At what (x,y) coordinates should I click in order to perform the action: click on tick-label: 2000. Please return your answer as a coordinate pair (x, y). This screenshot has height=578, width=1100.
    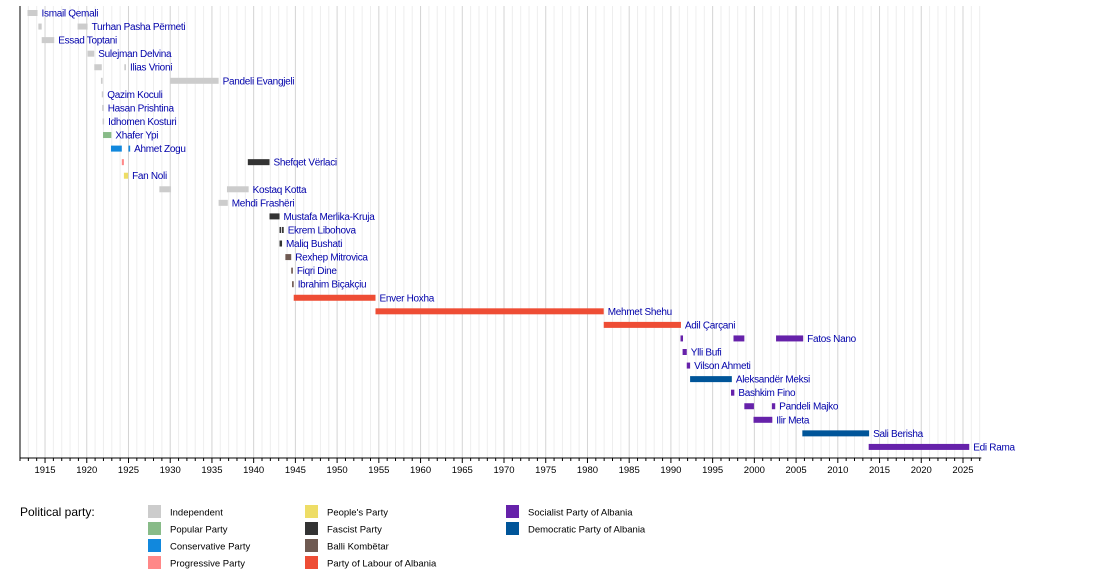
    Looking at the image, I should click on (754, 470).